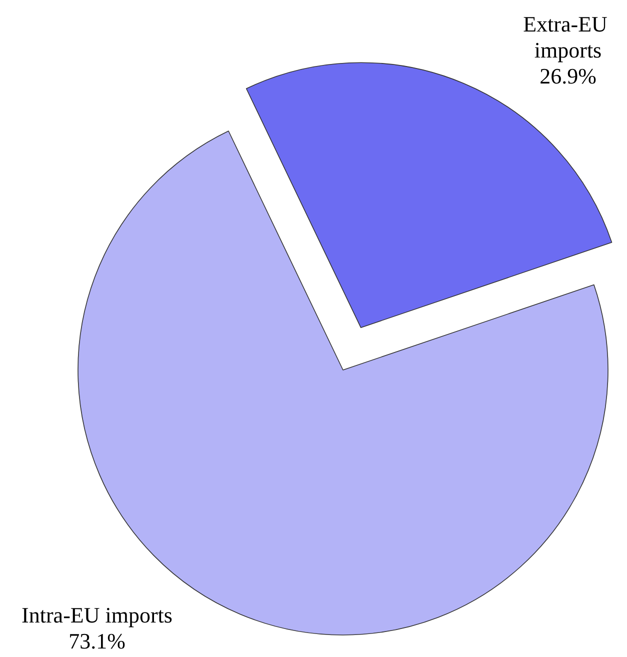 This screenshot has height=657, width=627. Describe the element at coordinates (568, 37) in the screenshot. I see `slice-label: Extra-EU imports` at that location.